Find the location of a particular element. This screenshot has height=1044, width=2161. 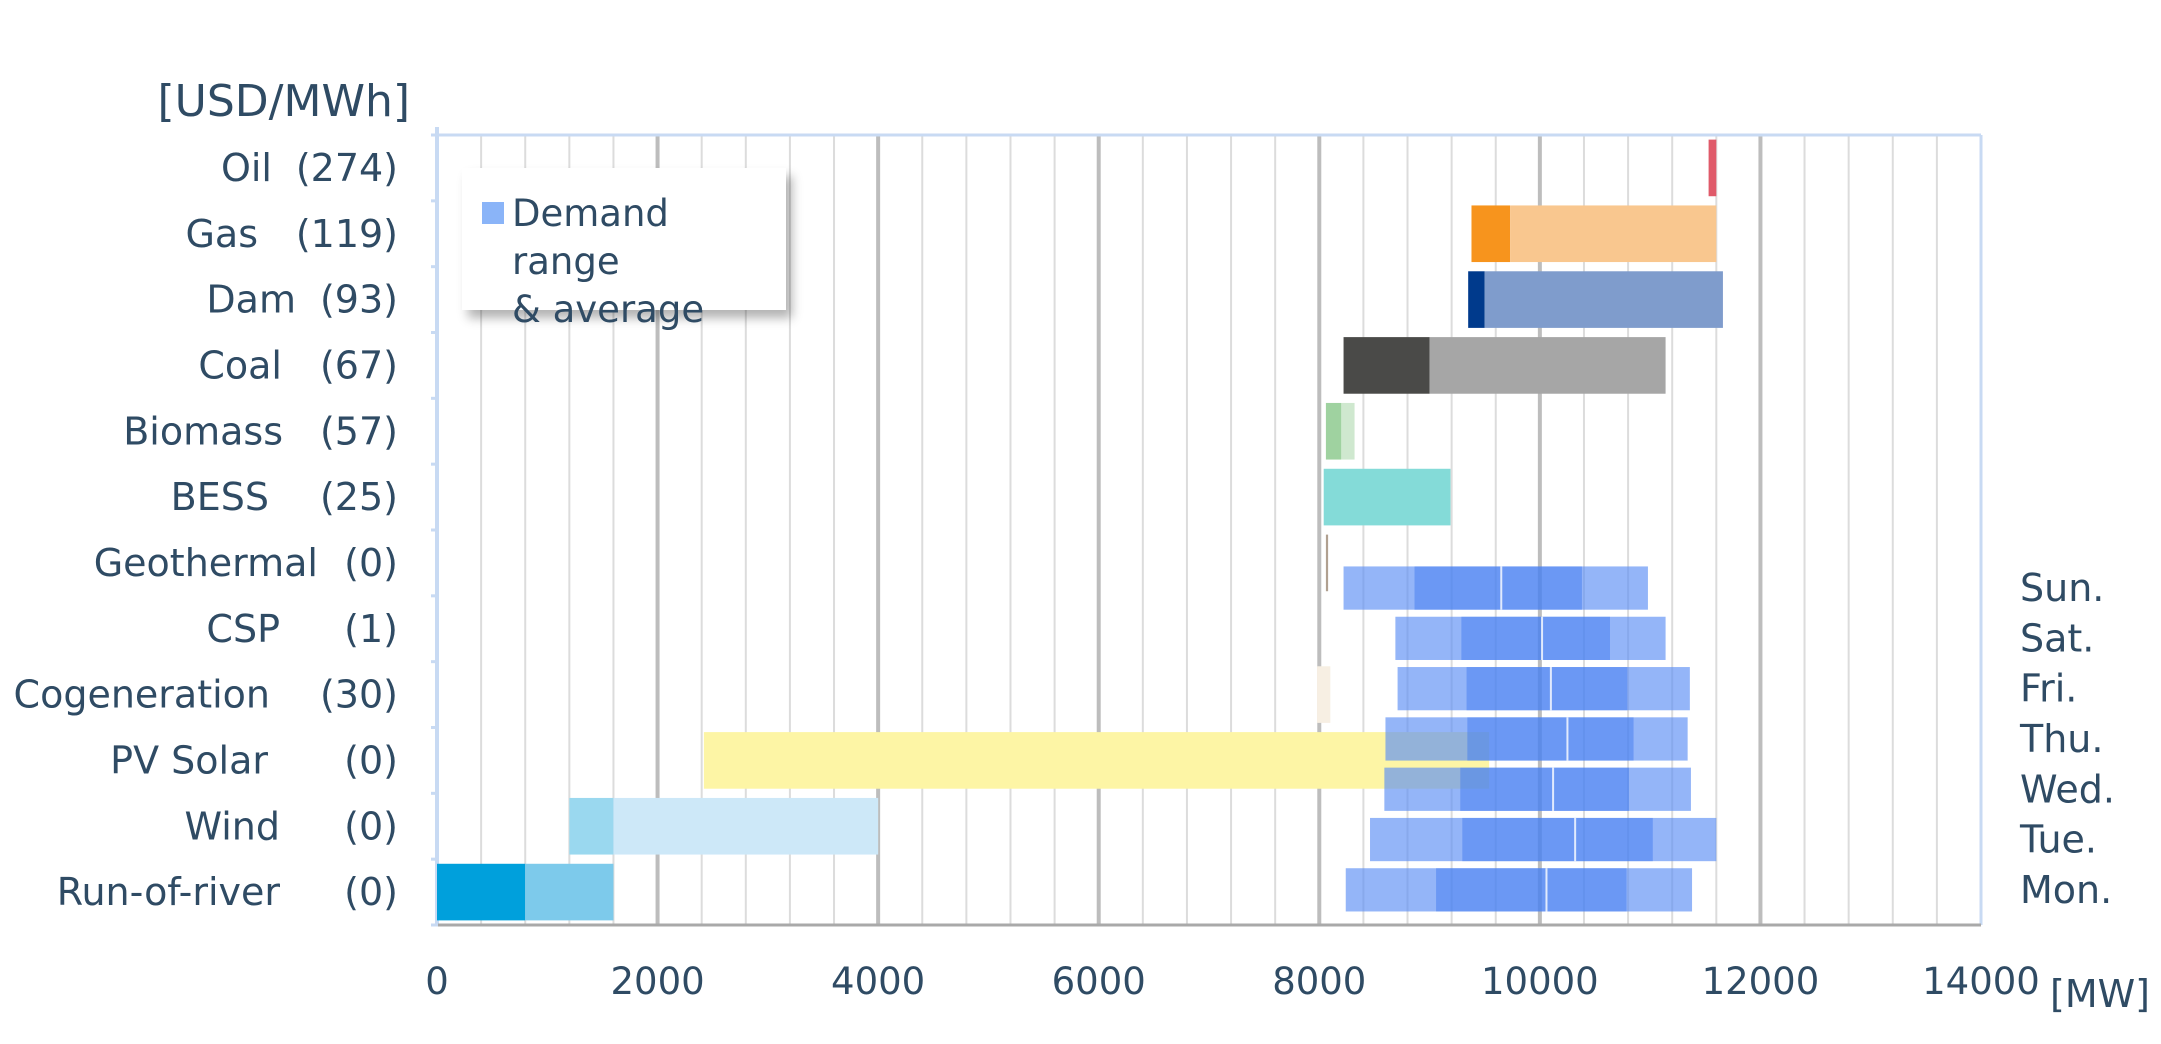

x-tick-label: 4000 is located at coordinates (878, 981).